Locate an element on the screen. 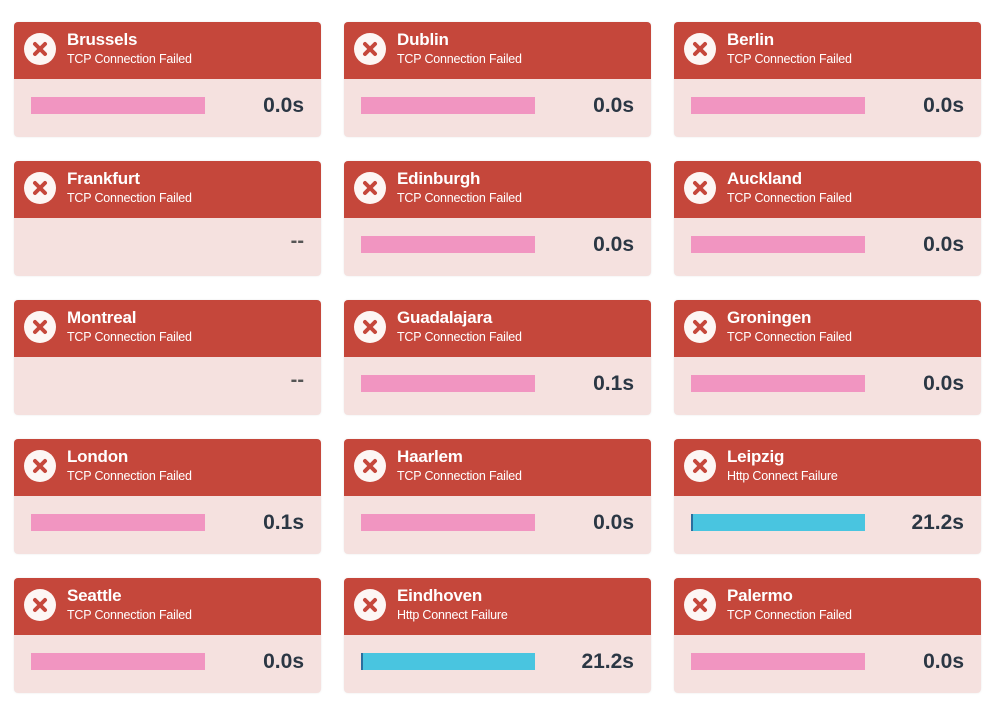 This screenshot has width=1002, height=704. card-header: Frankfurt TCP Connection Failed is located at coordinates (167, 189).